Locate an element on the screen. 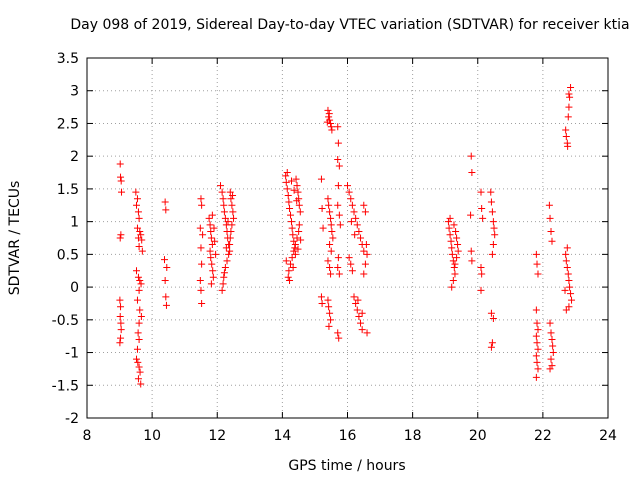 The height and width of the screenshot is (480, 640). x-tick-label: 10 is located at coordinates (152, 436).